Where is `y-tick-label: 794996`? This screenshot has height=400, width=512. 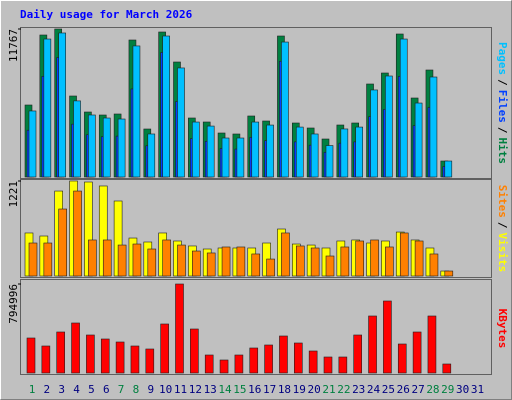
y-tick-label: 794996 is located at coordinates (13, 304).